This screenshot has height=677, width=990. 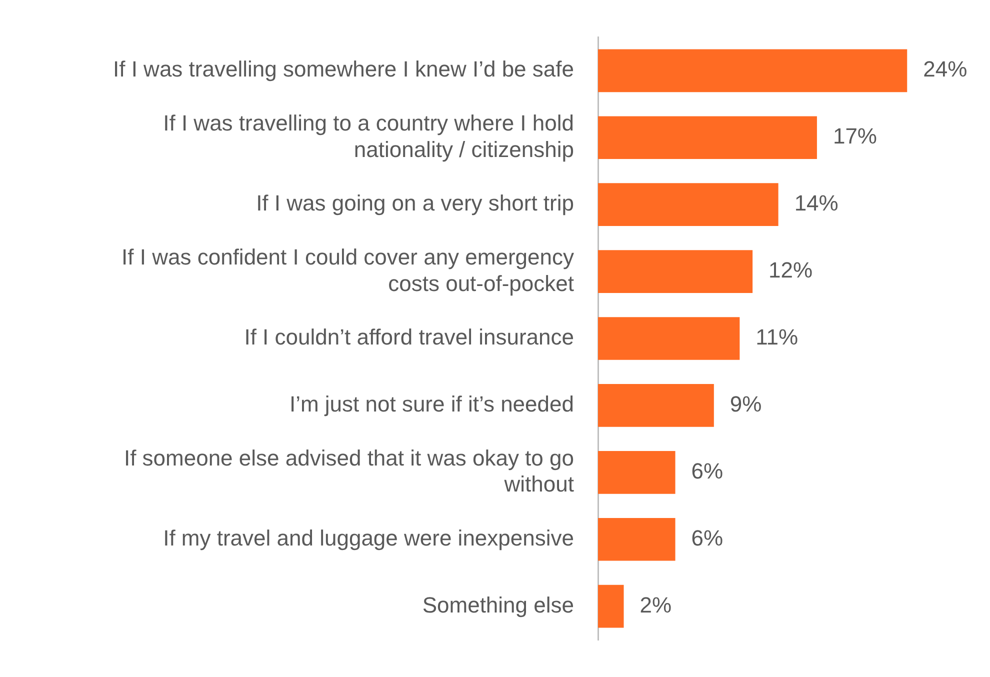 What do you see at coordinates (343, 69) in the screenshot?
I see `y-tick-label: If I was travelling somewhere I knew I’d be safe` at bounding box center [343, 69].